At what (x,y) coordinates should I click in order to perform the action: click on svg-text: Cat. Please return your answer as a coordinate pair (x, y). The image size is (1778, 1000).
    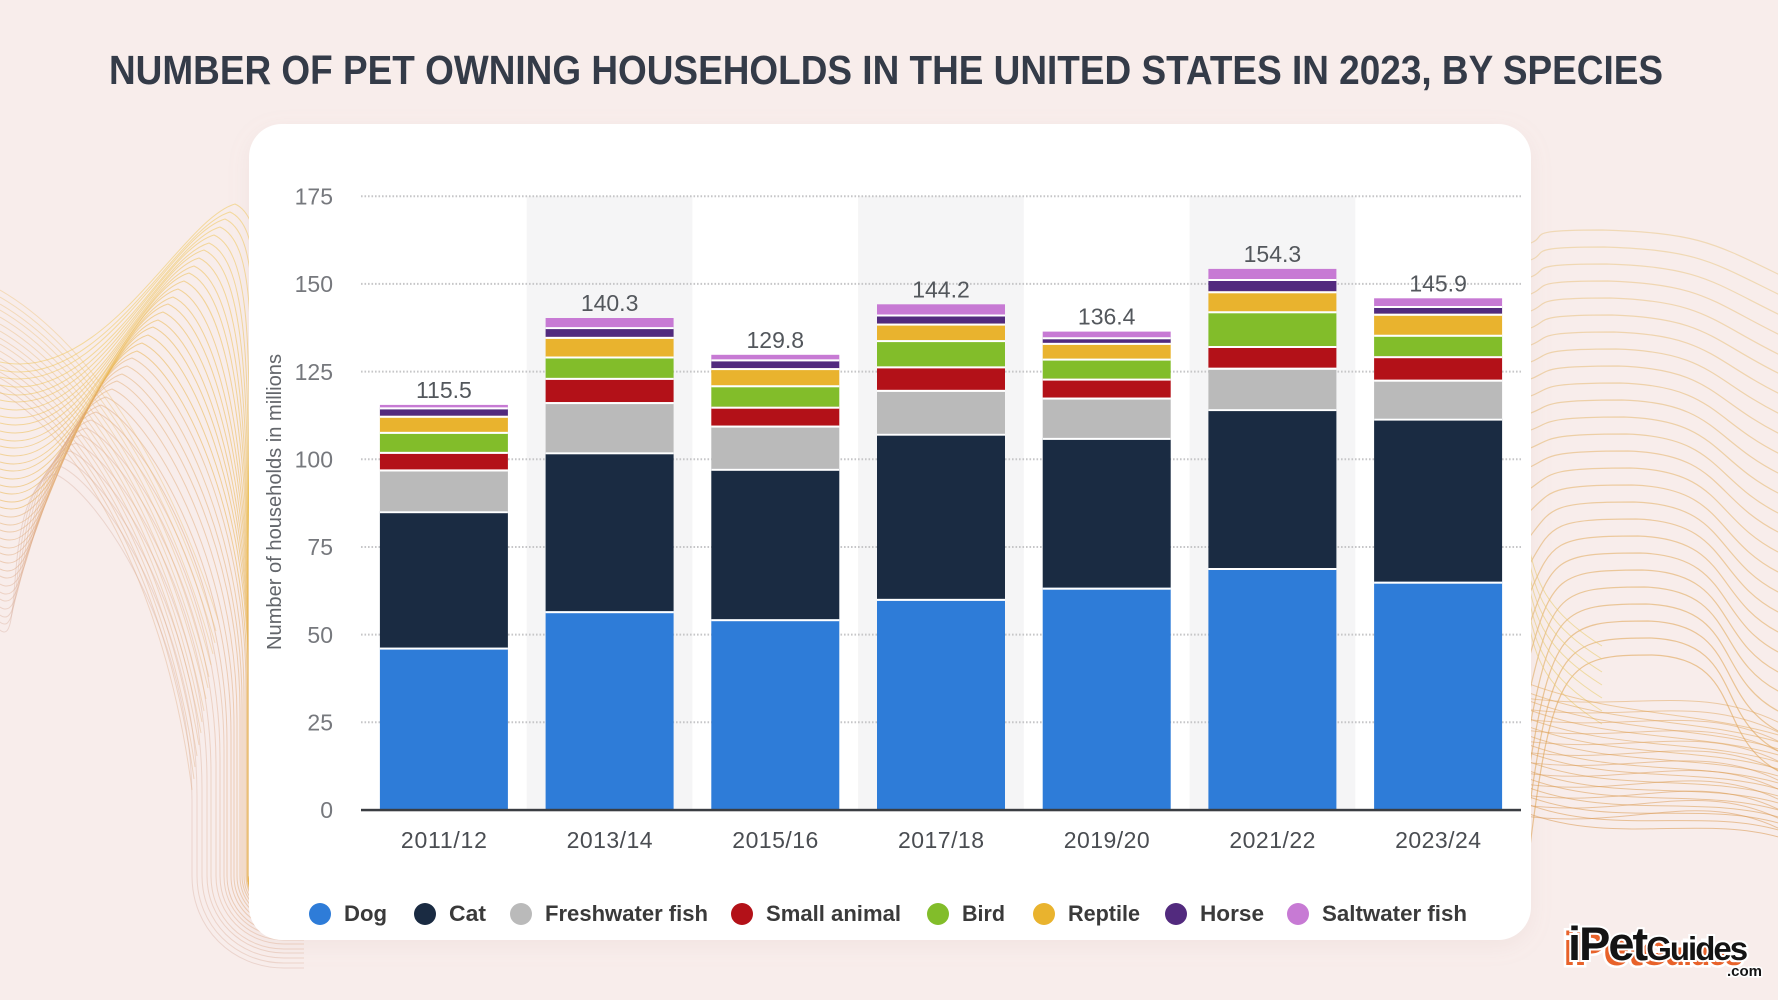
    Looking at the image, I should click on (468, 913).